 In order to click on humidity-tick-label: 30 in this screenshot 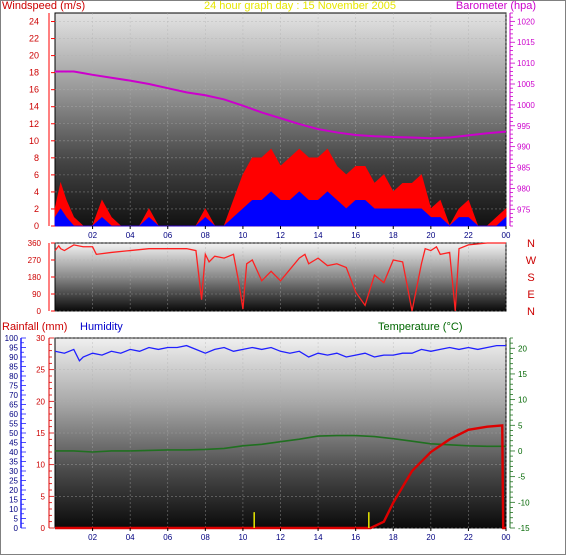, I will do `click(13, 471)`.